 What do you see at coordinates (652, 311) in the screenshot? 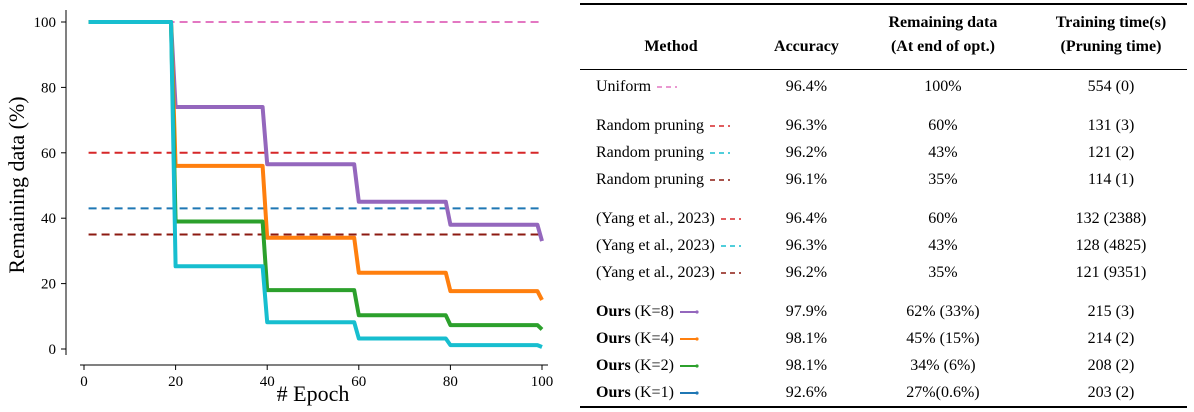
I see `method-config: (K=8)` at bounding box center [652, 311].